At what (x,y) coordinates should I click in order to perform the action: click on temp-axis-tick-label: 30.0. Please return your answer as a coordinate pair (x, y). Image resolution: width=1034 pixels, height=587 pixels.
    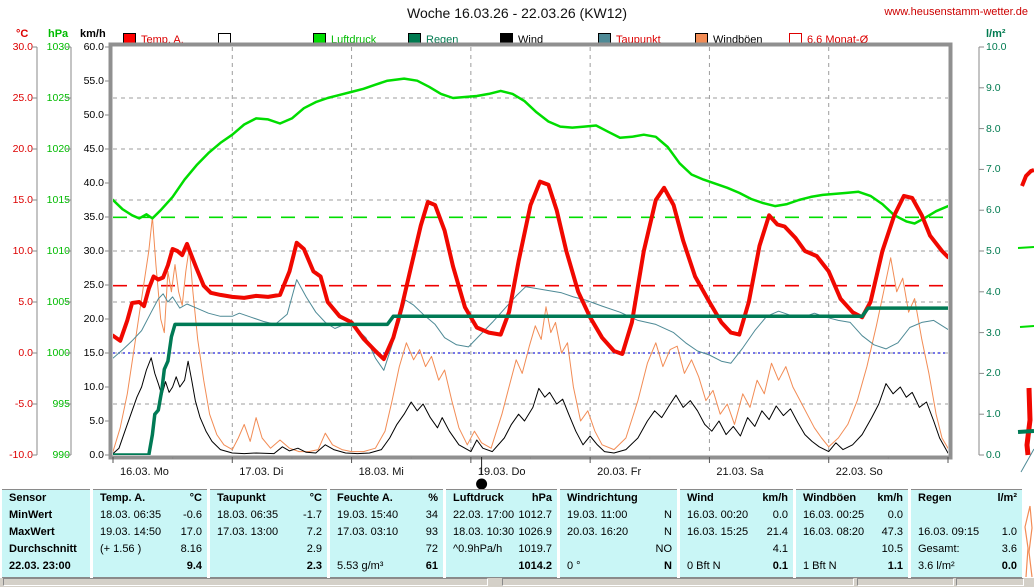
    Looking at the image, I should click on (22, 47).